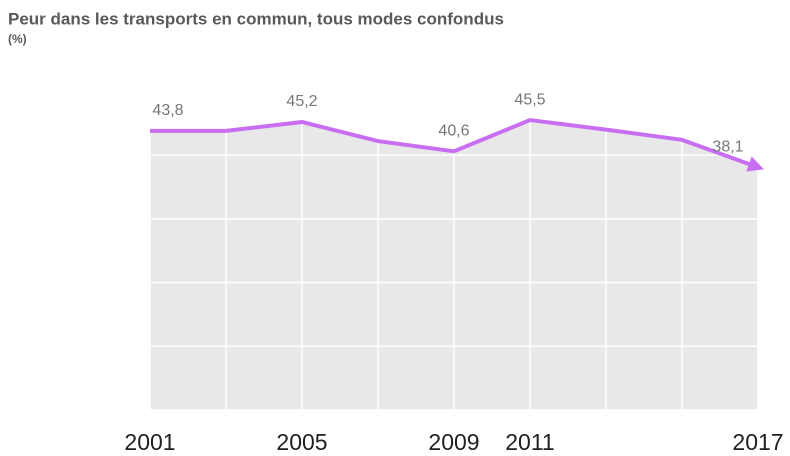 This screenshot has height=456, width=790. What do you see at coordinates (149, 442) in the screenshot?
I see `x-tick-label: 2001` at bounding box center [149, 442].